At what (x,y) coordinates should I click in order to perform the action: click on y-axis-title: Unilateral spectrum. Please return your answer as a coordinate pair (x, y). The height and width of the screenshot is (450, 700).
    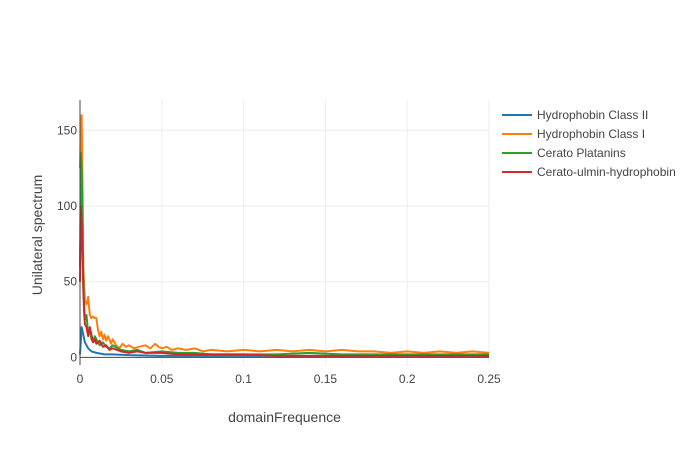
    Looking at the image, I should click on (37, 235).